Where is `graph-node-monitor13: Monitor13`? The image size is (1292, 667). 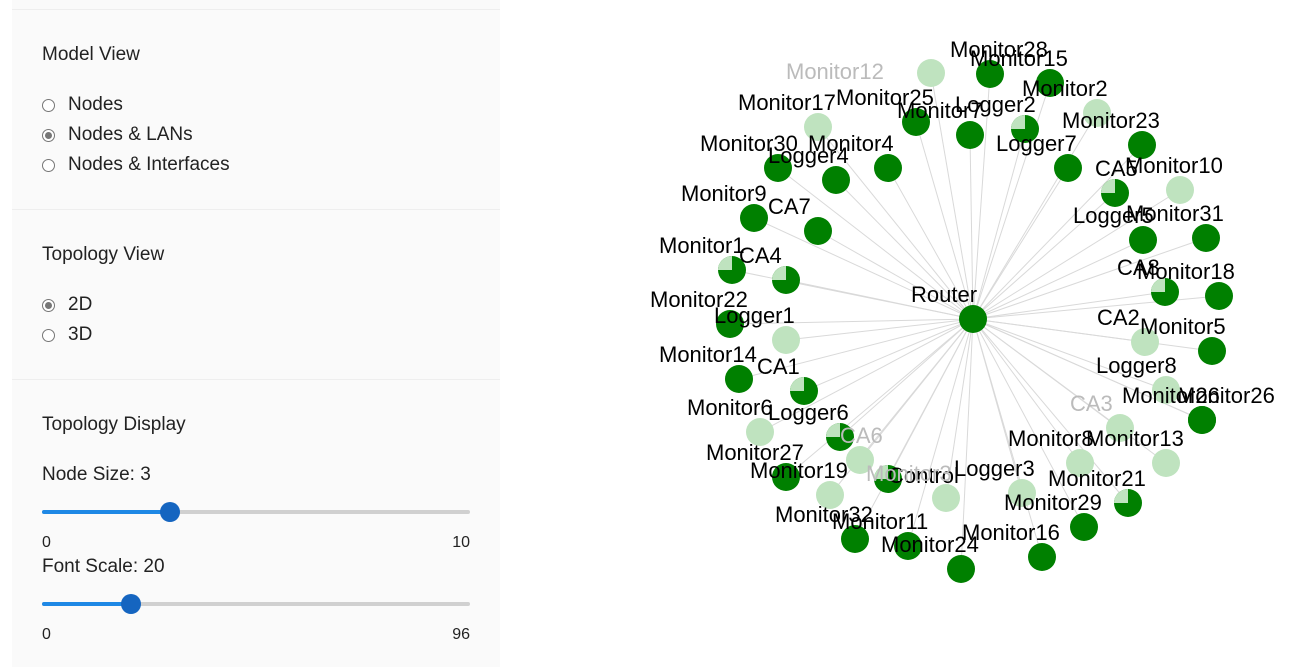
graph-node-monitor13: Monitor13 is located at coordinates (1135, 451).